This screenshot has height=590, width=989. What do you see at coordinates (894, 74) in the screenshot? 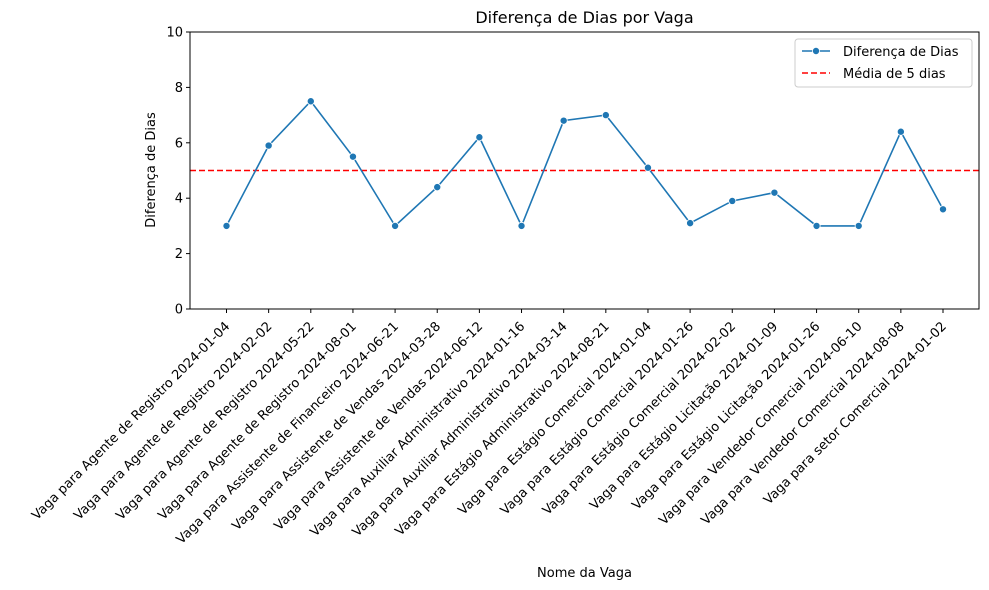
I see `legend-mean-label: Média de 5 dias` at bounding box center [894, 74].